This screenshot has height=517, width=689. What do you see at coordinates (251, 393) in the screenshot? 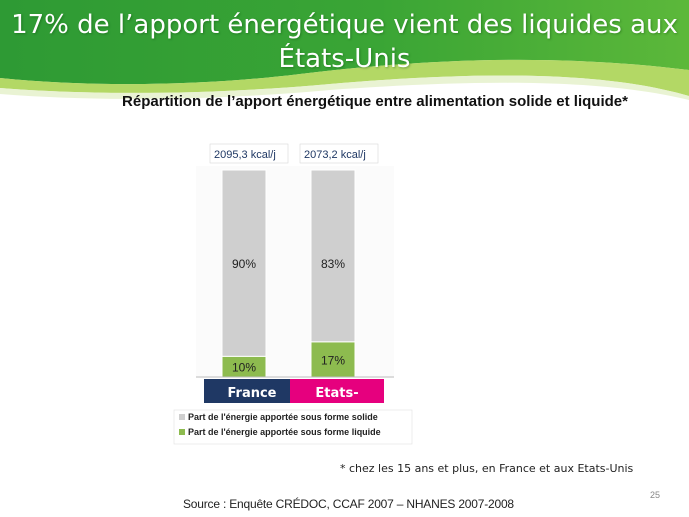
I see `category-label: France` at bounding box center [251, 393].